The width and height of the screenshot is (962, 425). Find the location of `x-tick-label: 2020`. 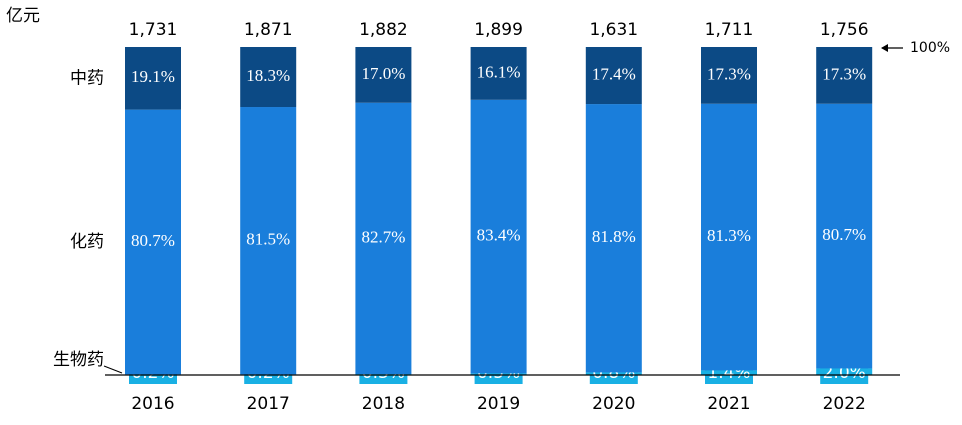

x-tick-label: 2020 is located at coordinates (613, 404).